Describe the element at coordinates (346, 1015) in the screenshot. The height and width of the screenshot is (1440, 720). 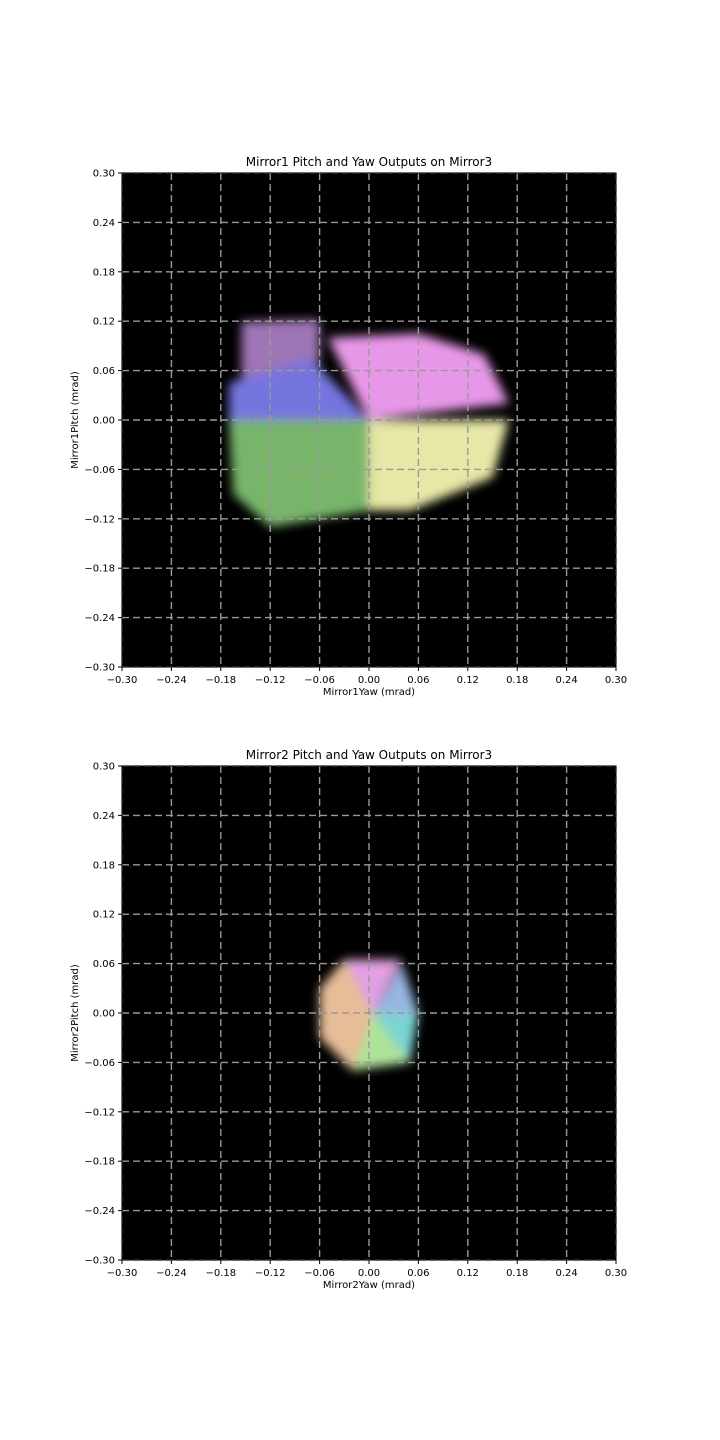
I see `region-orange` at that location.